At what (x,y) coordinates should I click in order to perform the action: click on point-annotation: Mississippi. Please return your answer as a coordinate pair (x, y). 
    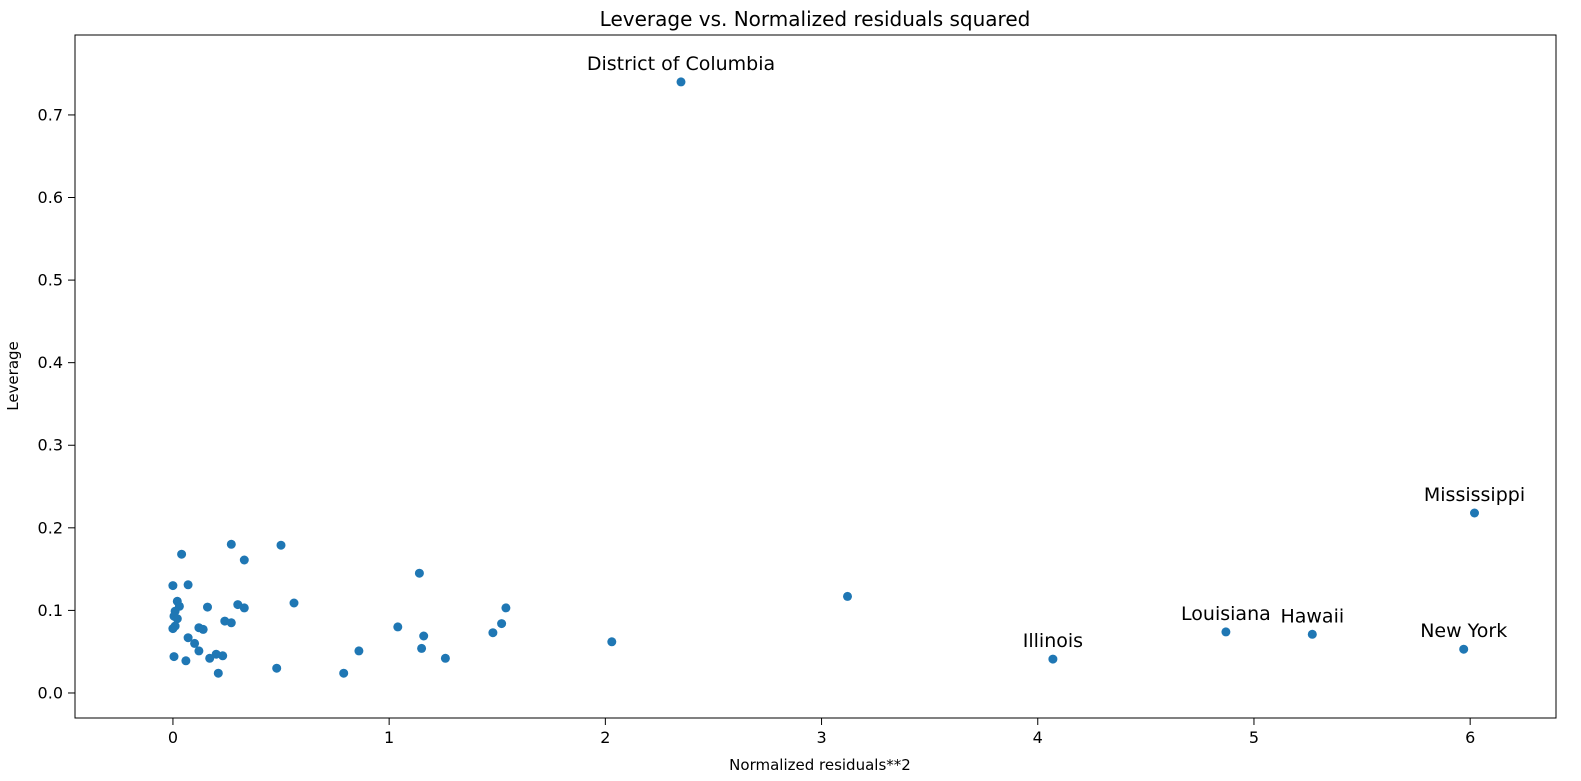
    Looking at the image, I should click on (1474, 495).